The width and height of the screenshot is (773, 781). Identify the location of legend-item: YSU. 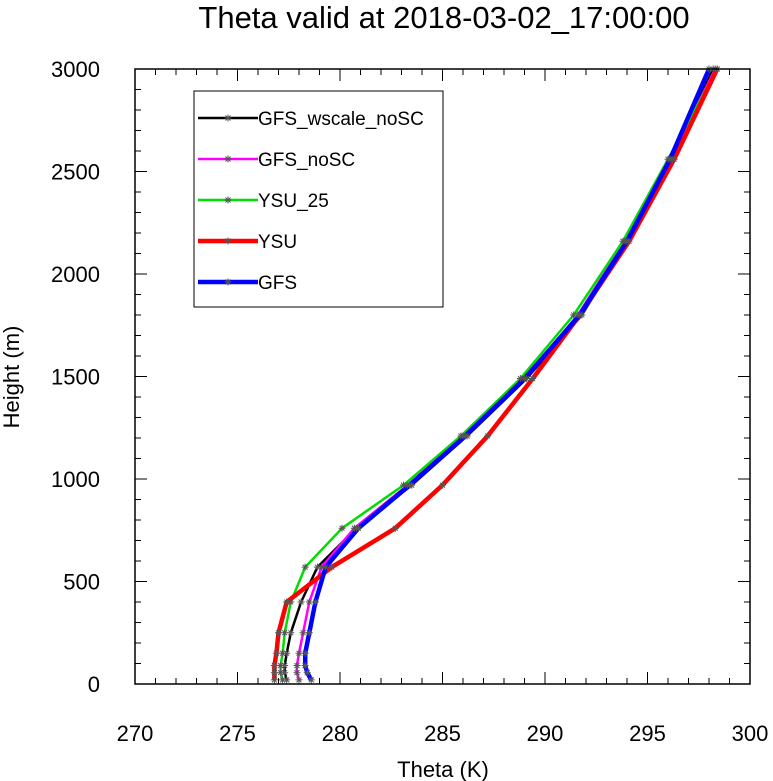
(247, 242).